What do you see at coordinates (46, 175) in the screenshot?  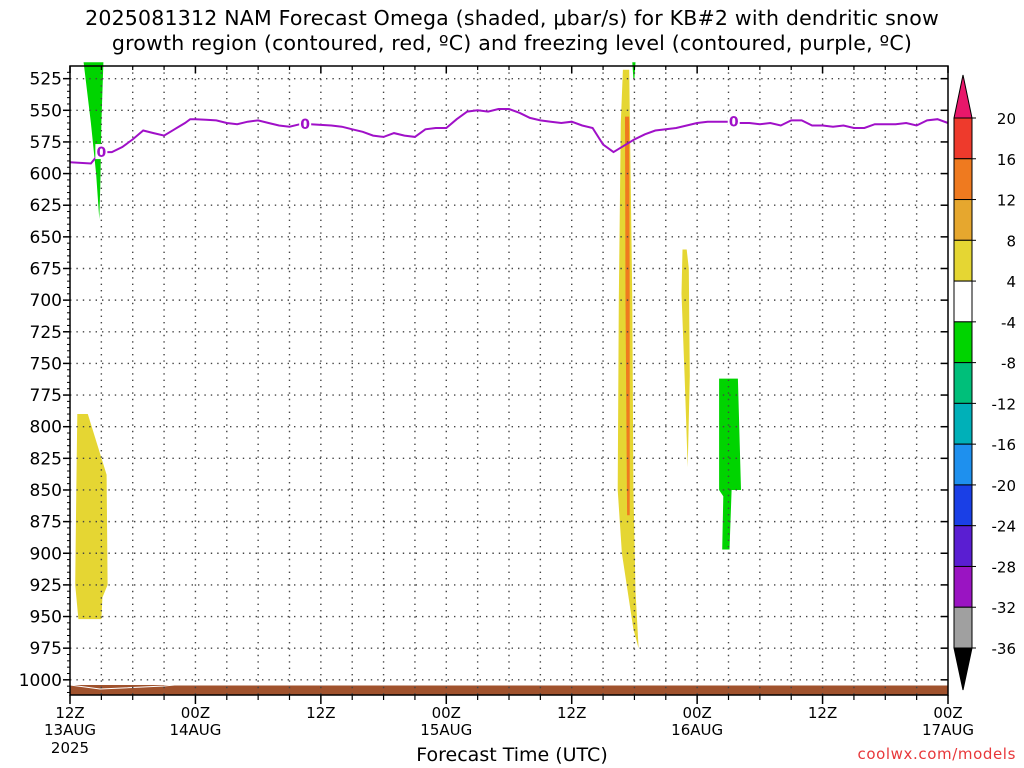 I see `y-tick-label: 600` at bounding box center [46, 175].